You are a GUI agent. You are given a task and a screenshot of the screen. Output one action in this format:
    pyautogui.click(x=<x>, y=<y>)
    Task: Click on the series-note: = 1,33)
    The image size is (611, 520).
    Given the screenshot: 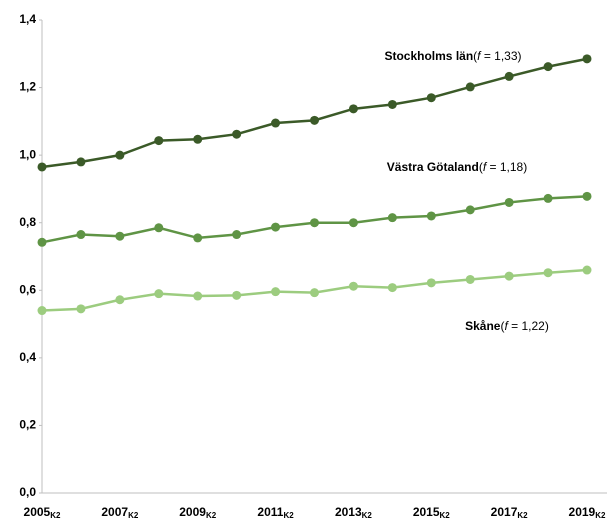 What is the action you would take?
    pyautogui.click(x=501, y=56)
    